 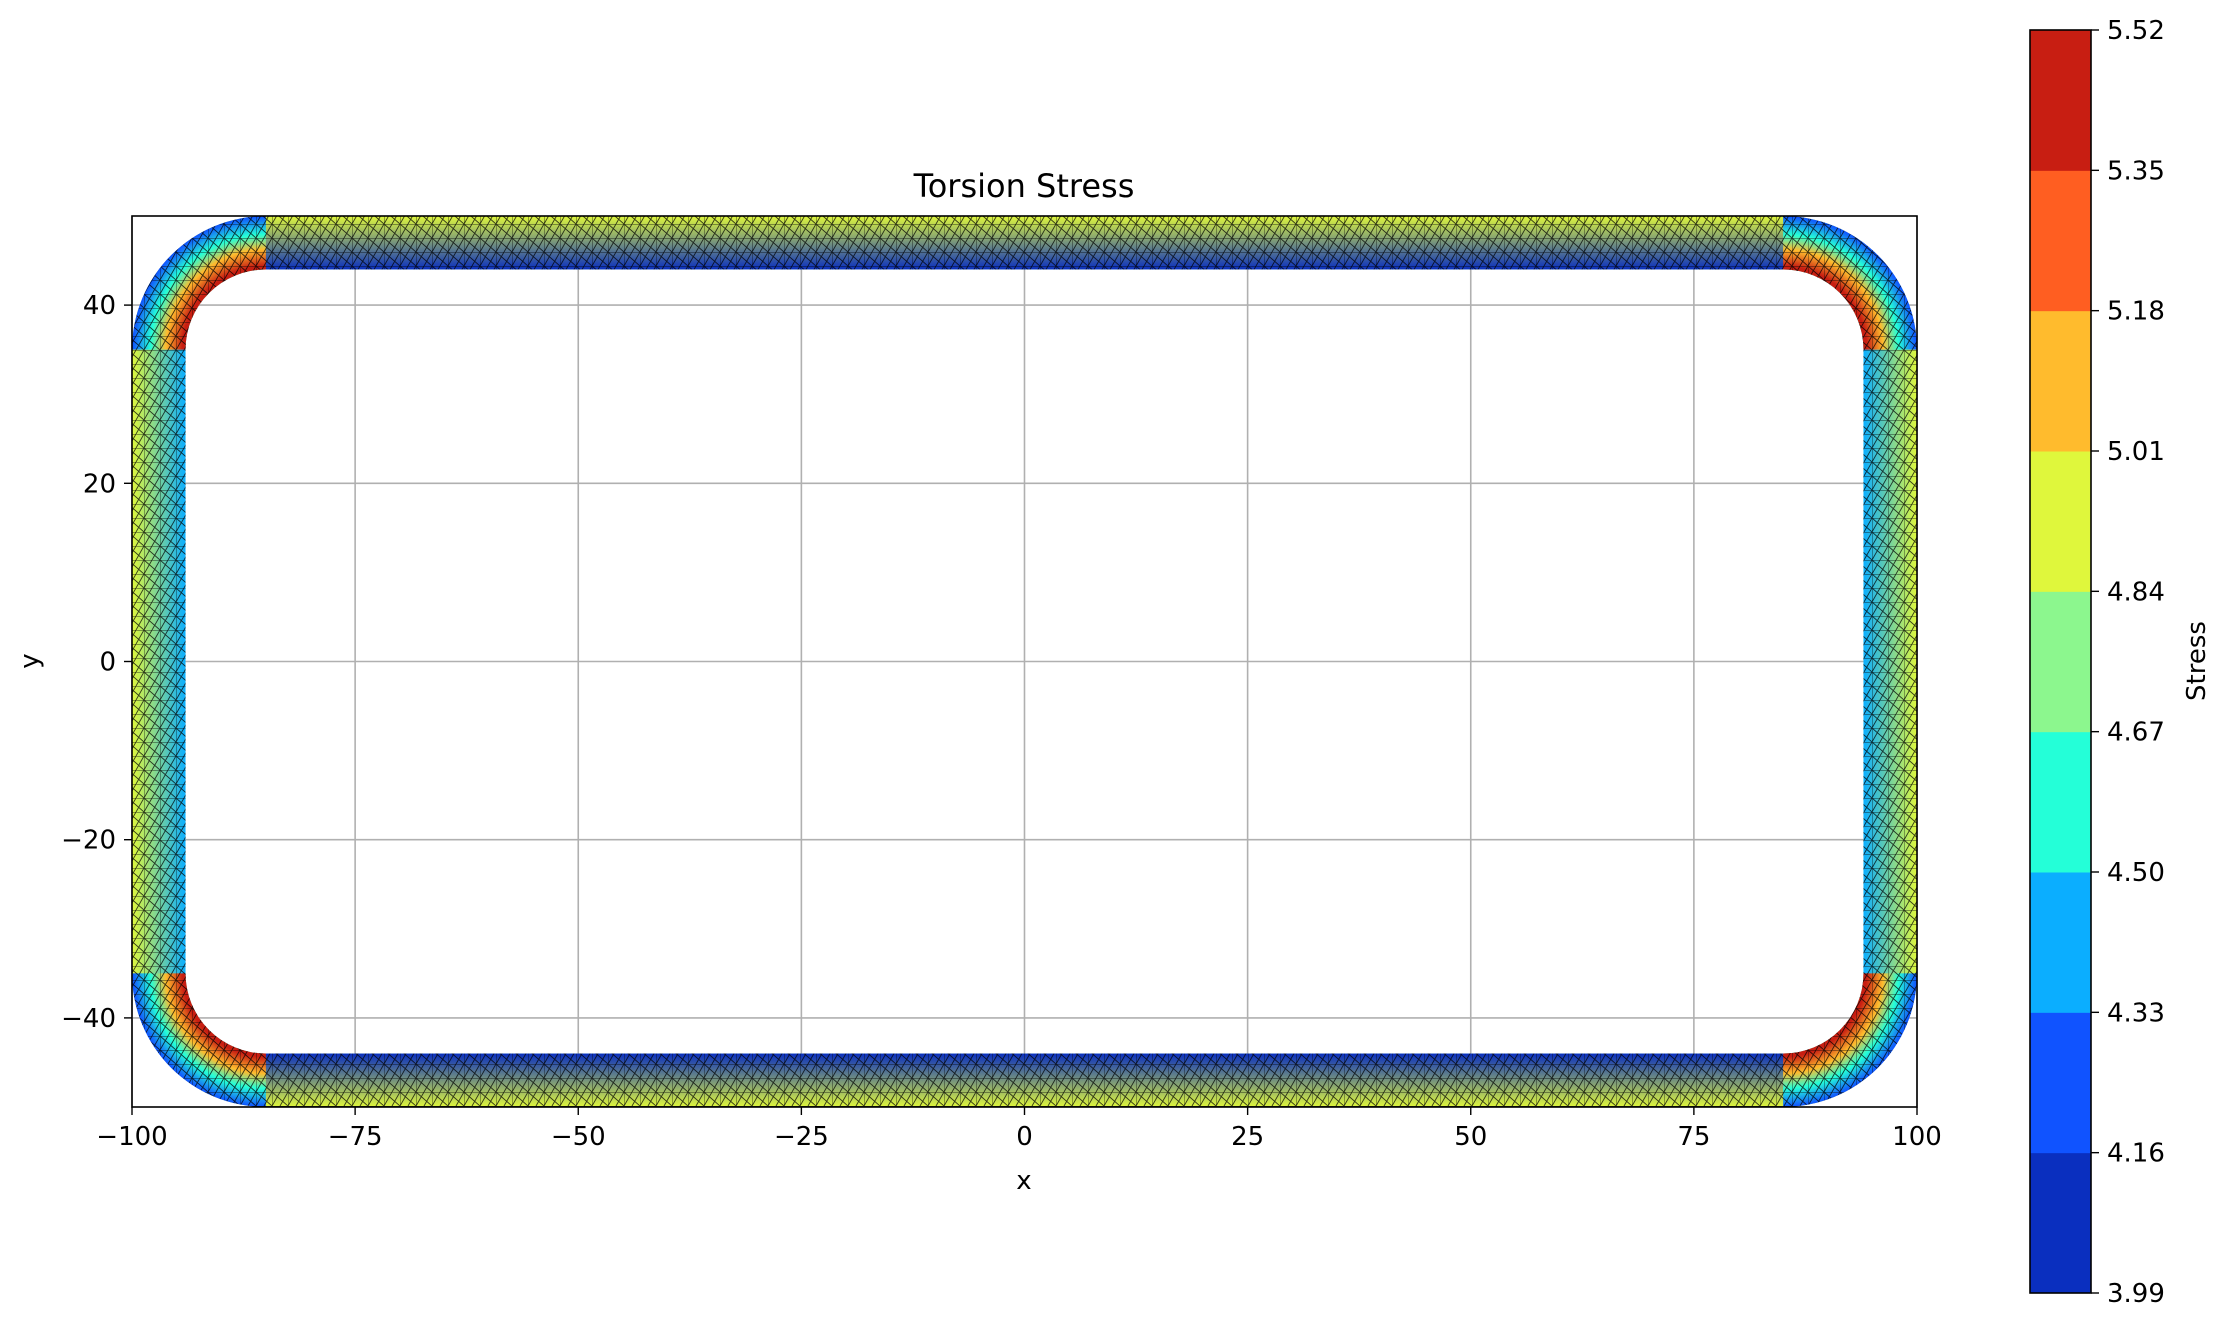 I want to click on x-axis-ticks: −100 −75 −50 −25 0 25 50 75 100, so click(x=1019, y=1129).